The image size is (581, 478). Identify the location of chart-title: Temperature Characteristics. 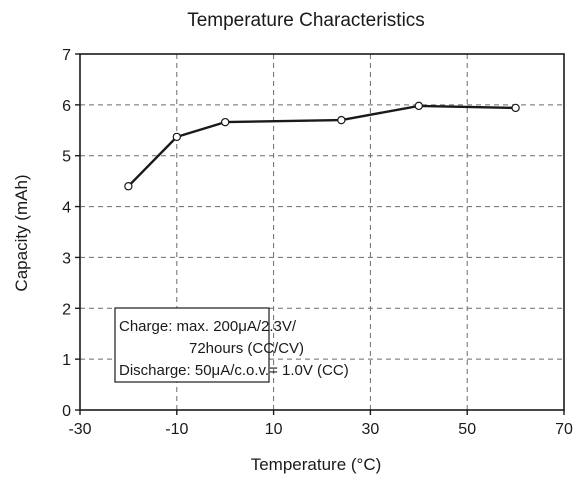
(306, 20).